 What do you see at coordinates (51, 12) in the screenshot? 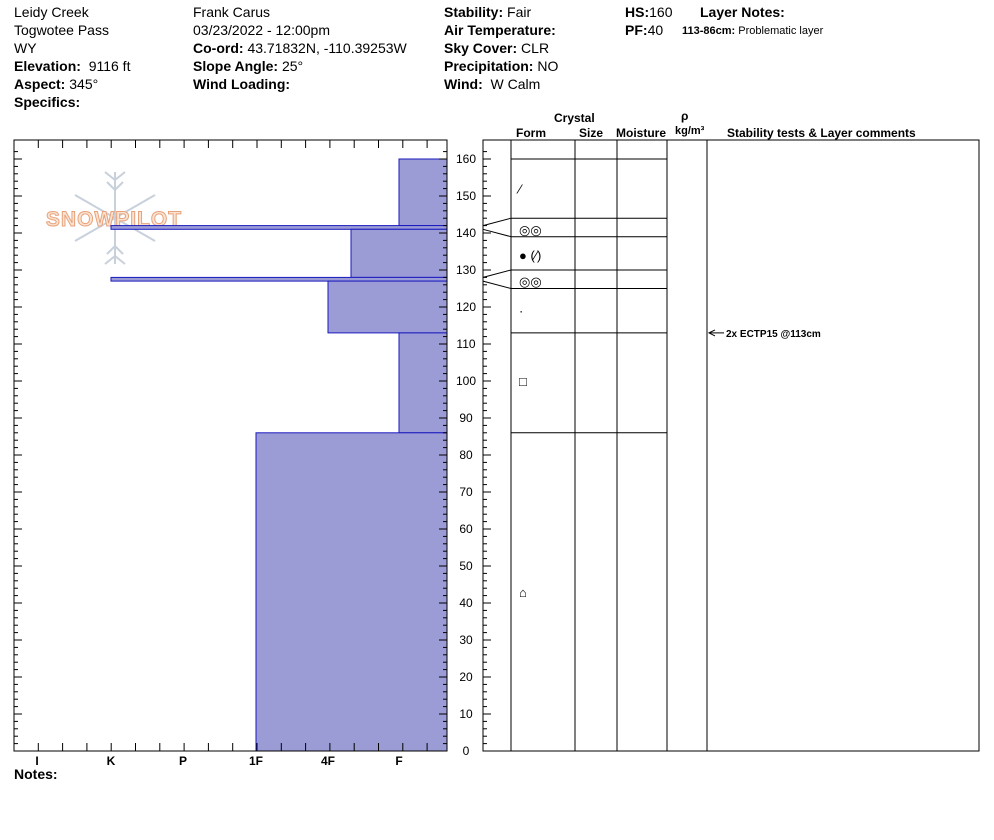
I see `location-name: Leidy Creek` at bounding box center [51, 12].